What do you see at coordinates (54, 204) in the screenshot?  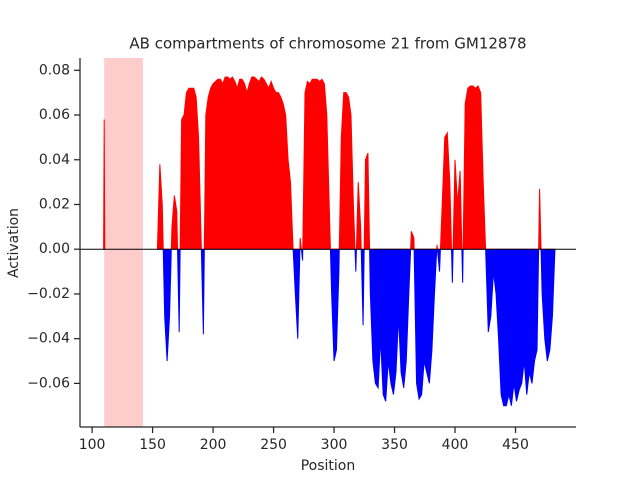 I see `y-tick-label: 0.02` at bounding box center [54, 204].